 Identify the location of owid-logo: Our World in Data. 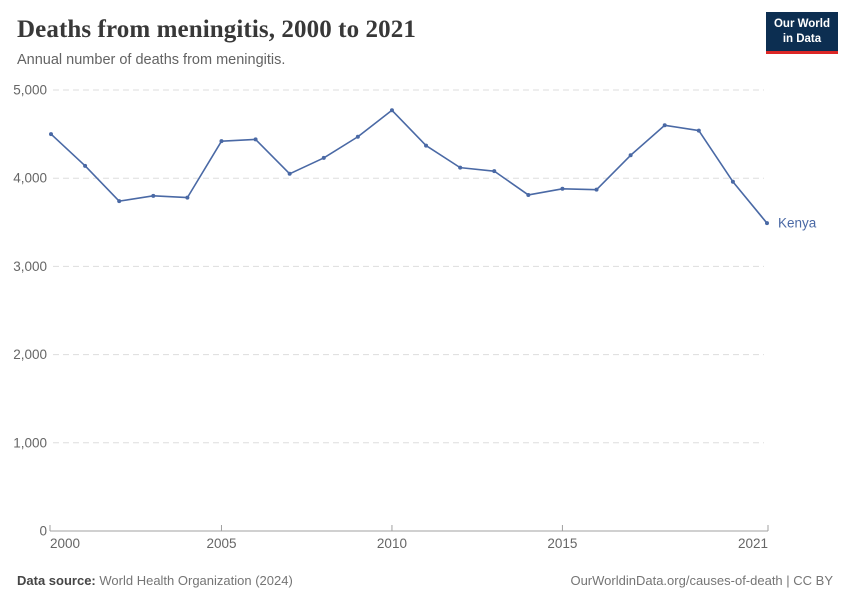
(801, 33).